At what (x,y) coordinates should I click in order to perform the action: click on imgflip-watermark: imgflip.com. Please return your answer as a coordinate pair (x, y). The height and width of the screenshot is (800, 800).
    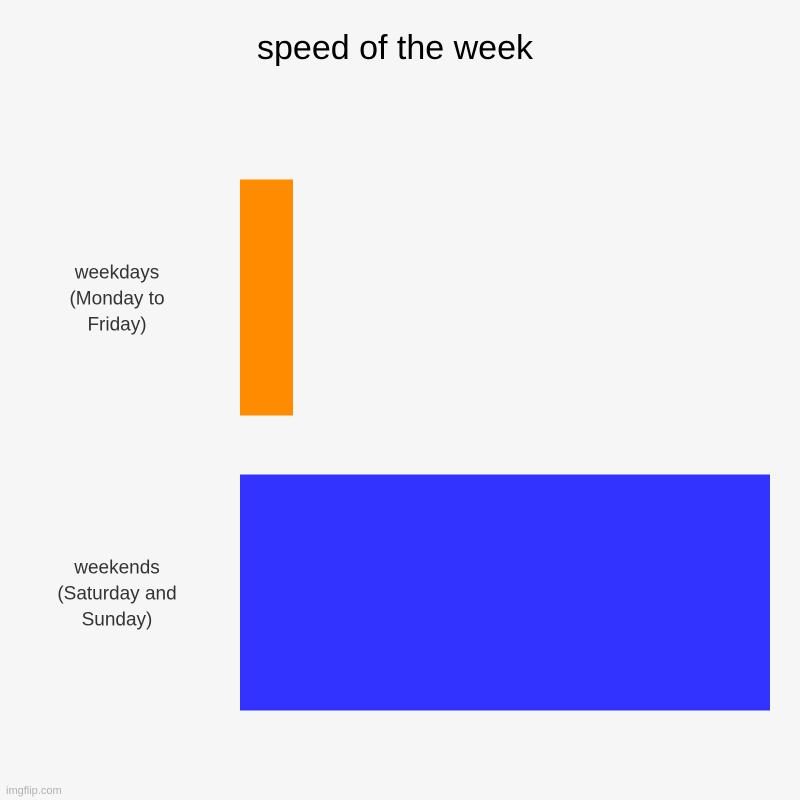
    Looking at the image, I should click on (34, 791).